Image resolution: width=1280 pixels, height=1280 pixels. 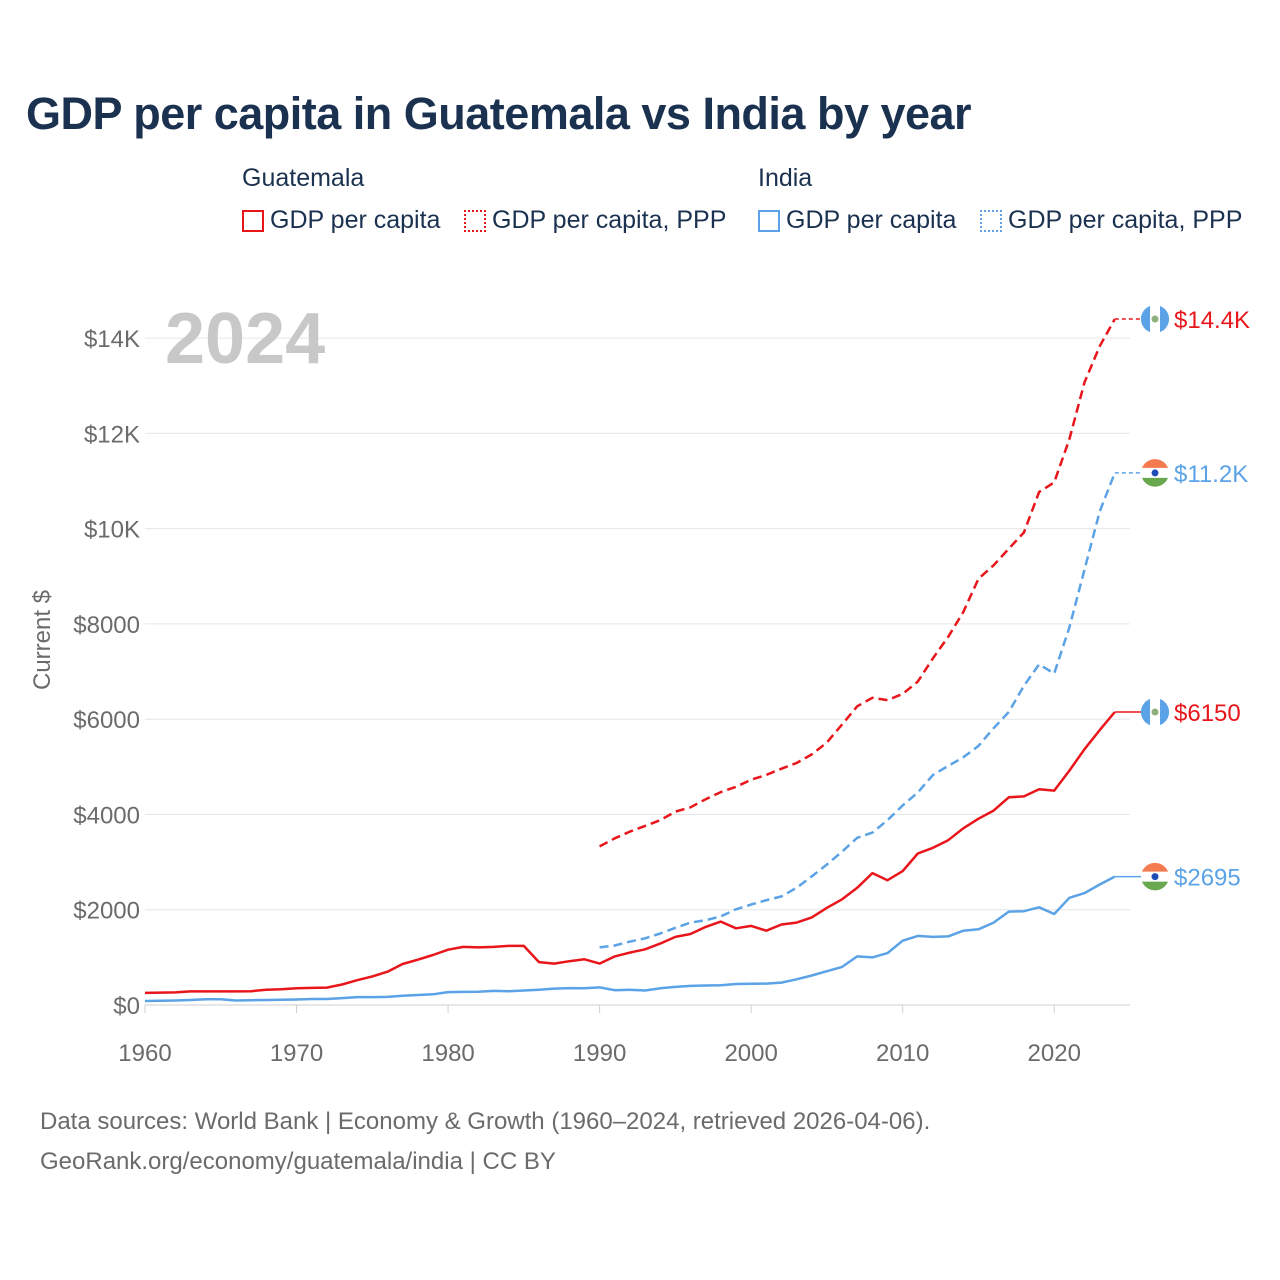 I want to click on y-axis-label: Current $, so click(x=42, y=640).